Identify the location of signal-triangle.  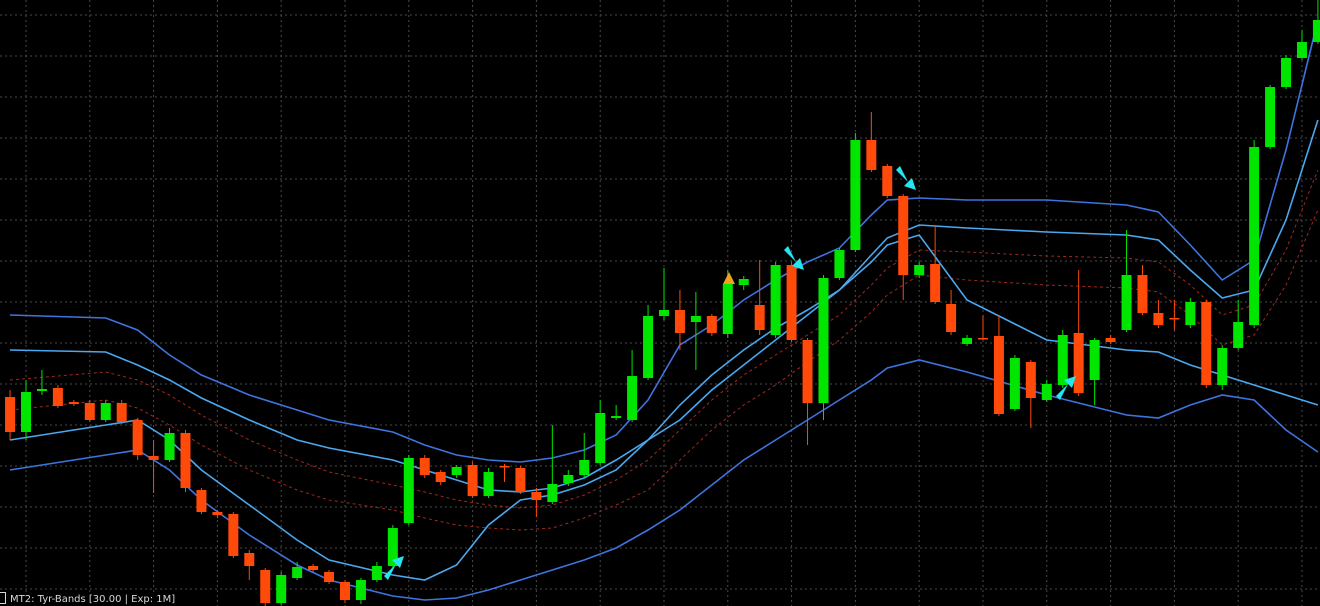
(729, 278).